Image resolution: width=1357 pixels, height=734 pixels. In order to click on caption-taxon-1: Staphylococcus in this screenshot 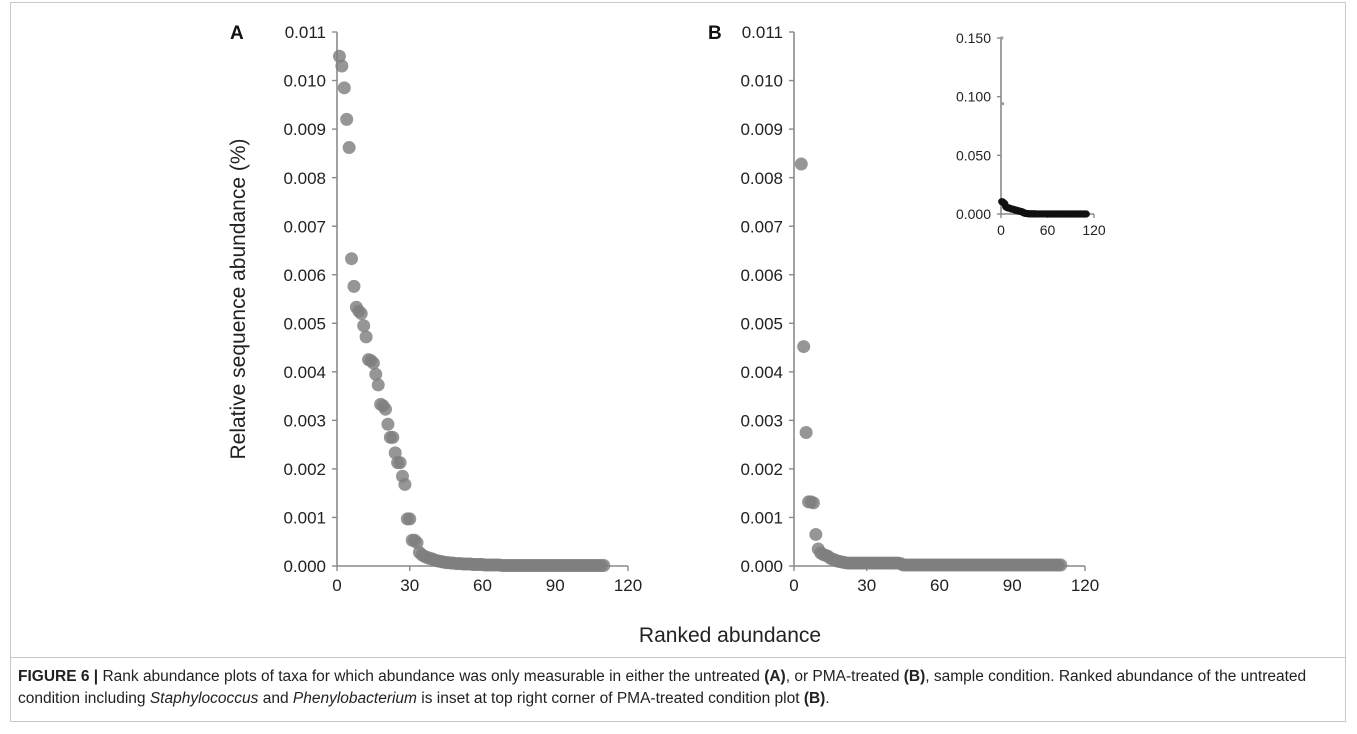, I will do `click(204, 698)`.